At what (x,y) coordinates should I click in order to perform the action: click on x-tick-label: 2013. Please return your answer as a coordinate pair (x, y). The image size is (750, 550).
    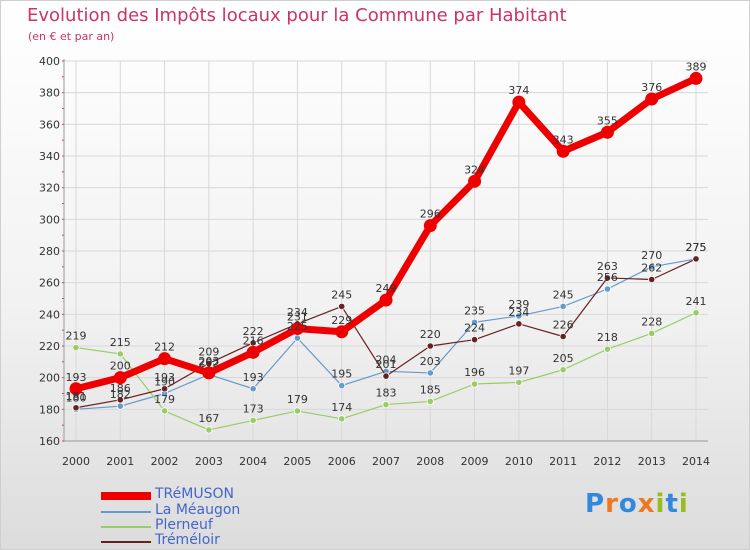
    Looking at the image, I should click on (652, 461).